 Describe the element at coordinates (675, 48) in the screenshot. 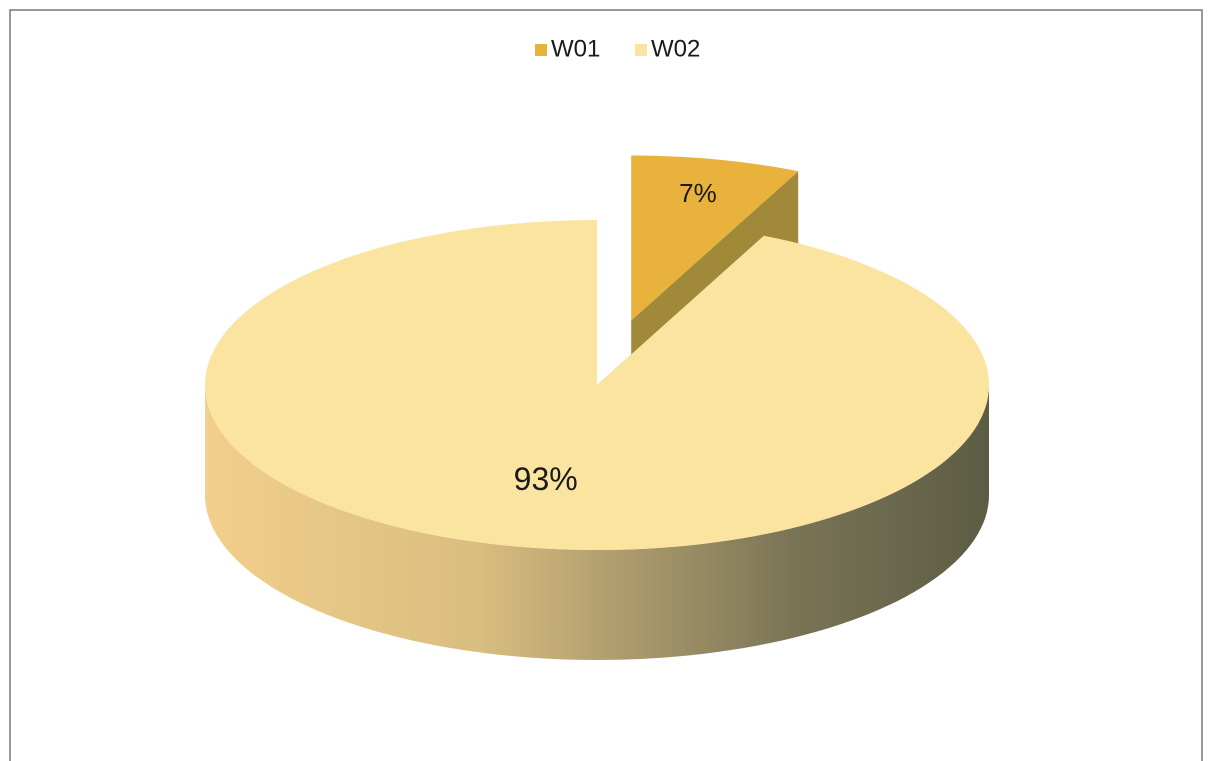

I see `legend-label: W02` at that location.